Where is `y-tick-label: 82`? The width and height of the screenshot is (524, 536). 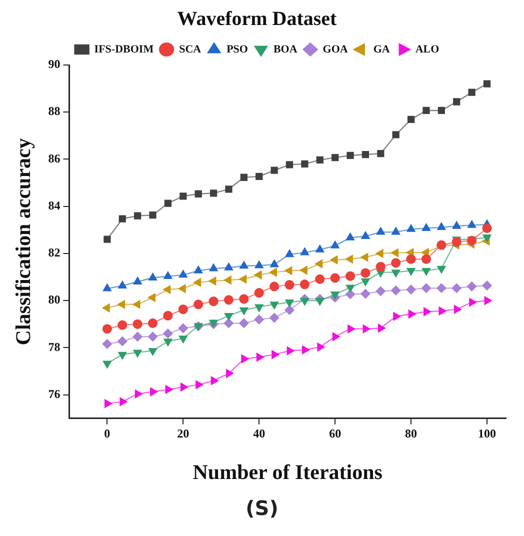
y-tick-label: 82 is located at coordinates (54, 253).